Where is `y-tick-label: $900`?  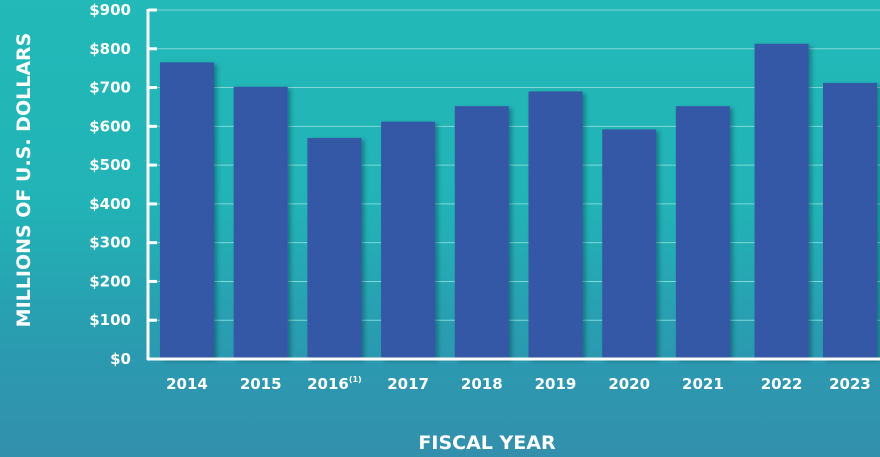 y-tick-label: $900 is located at coordinates (110, 10).